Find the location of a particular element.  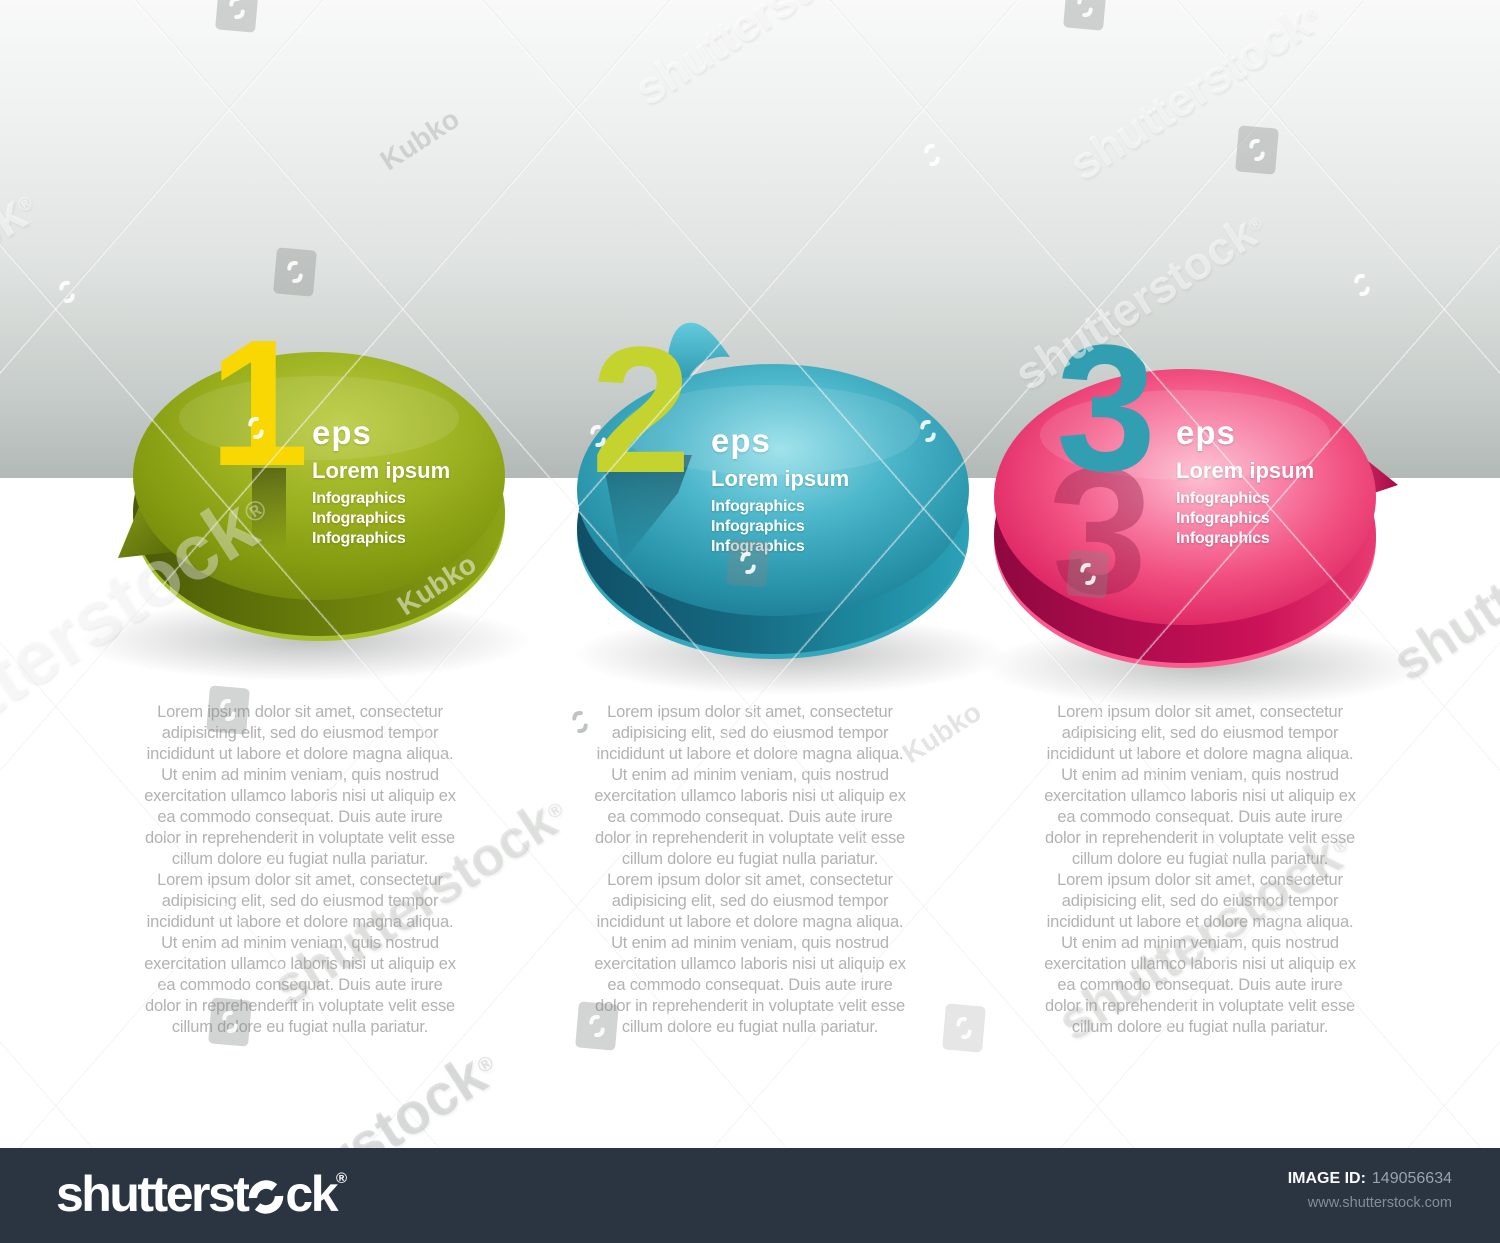

image-id-line: IMAGE ID: 149056634 is located at coordinates (1370, 1179).